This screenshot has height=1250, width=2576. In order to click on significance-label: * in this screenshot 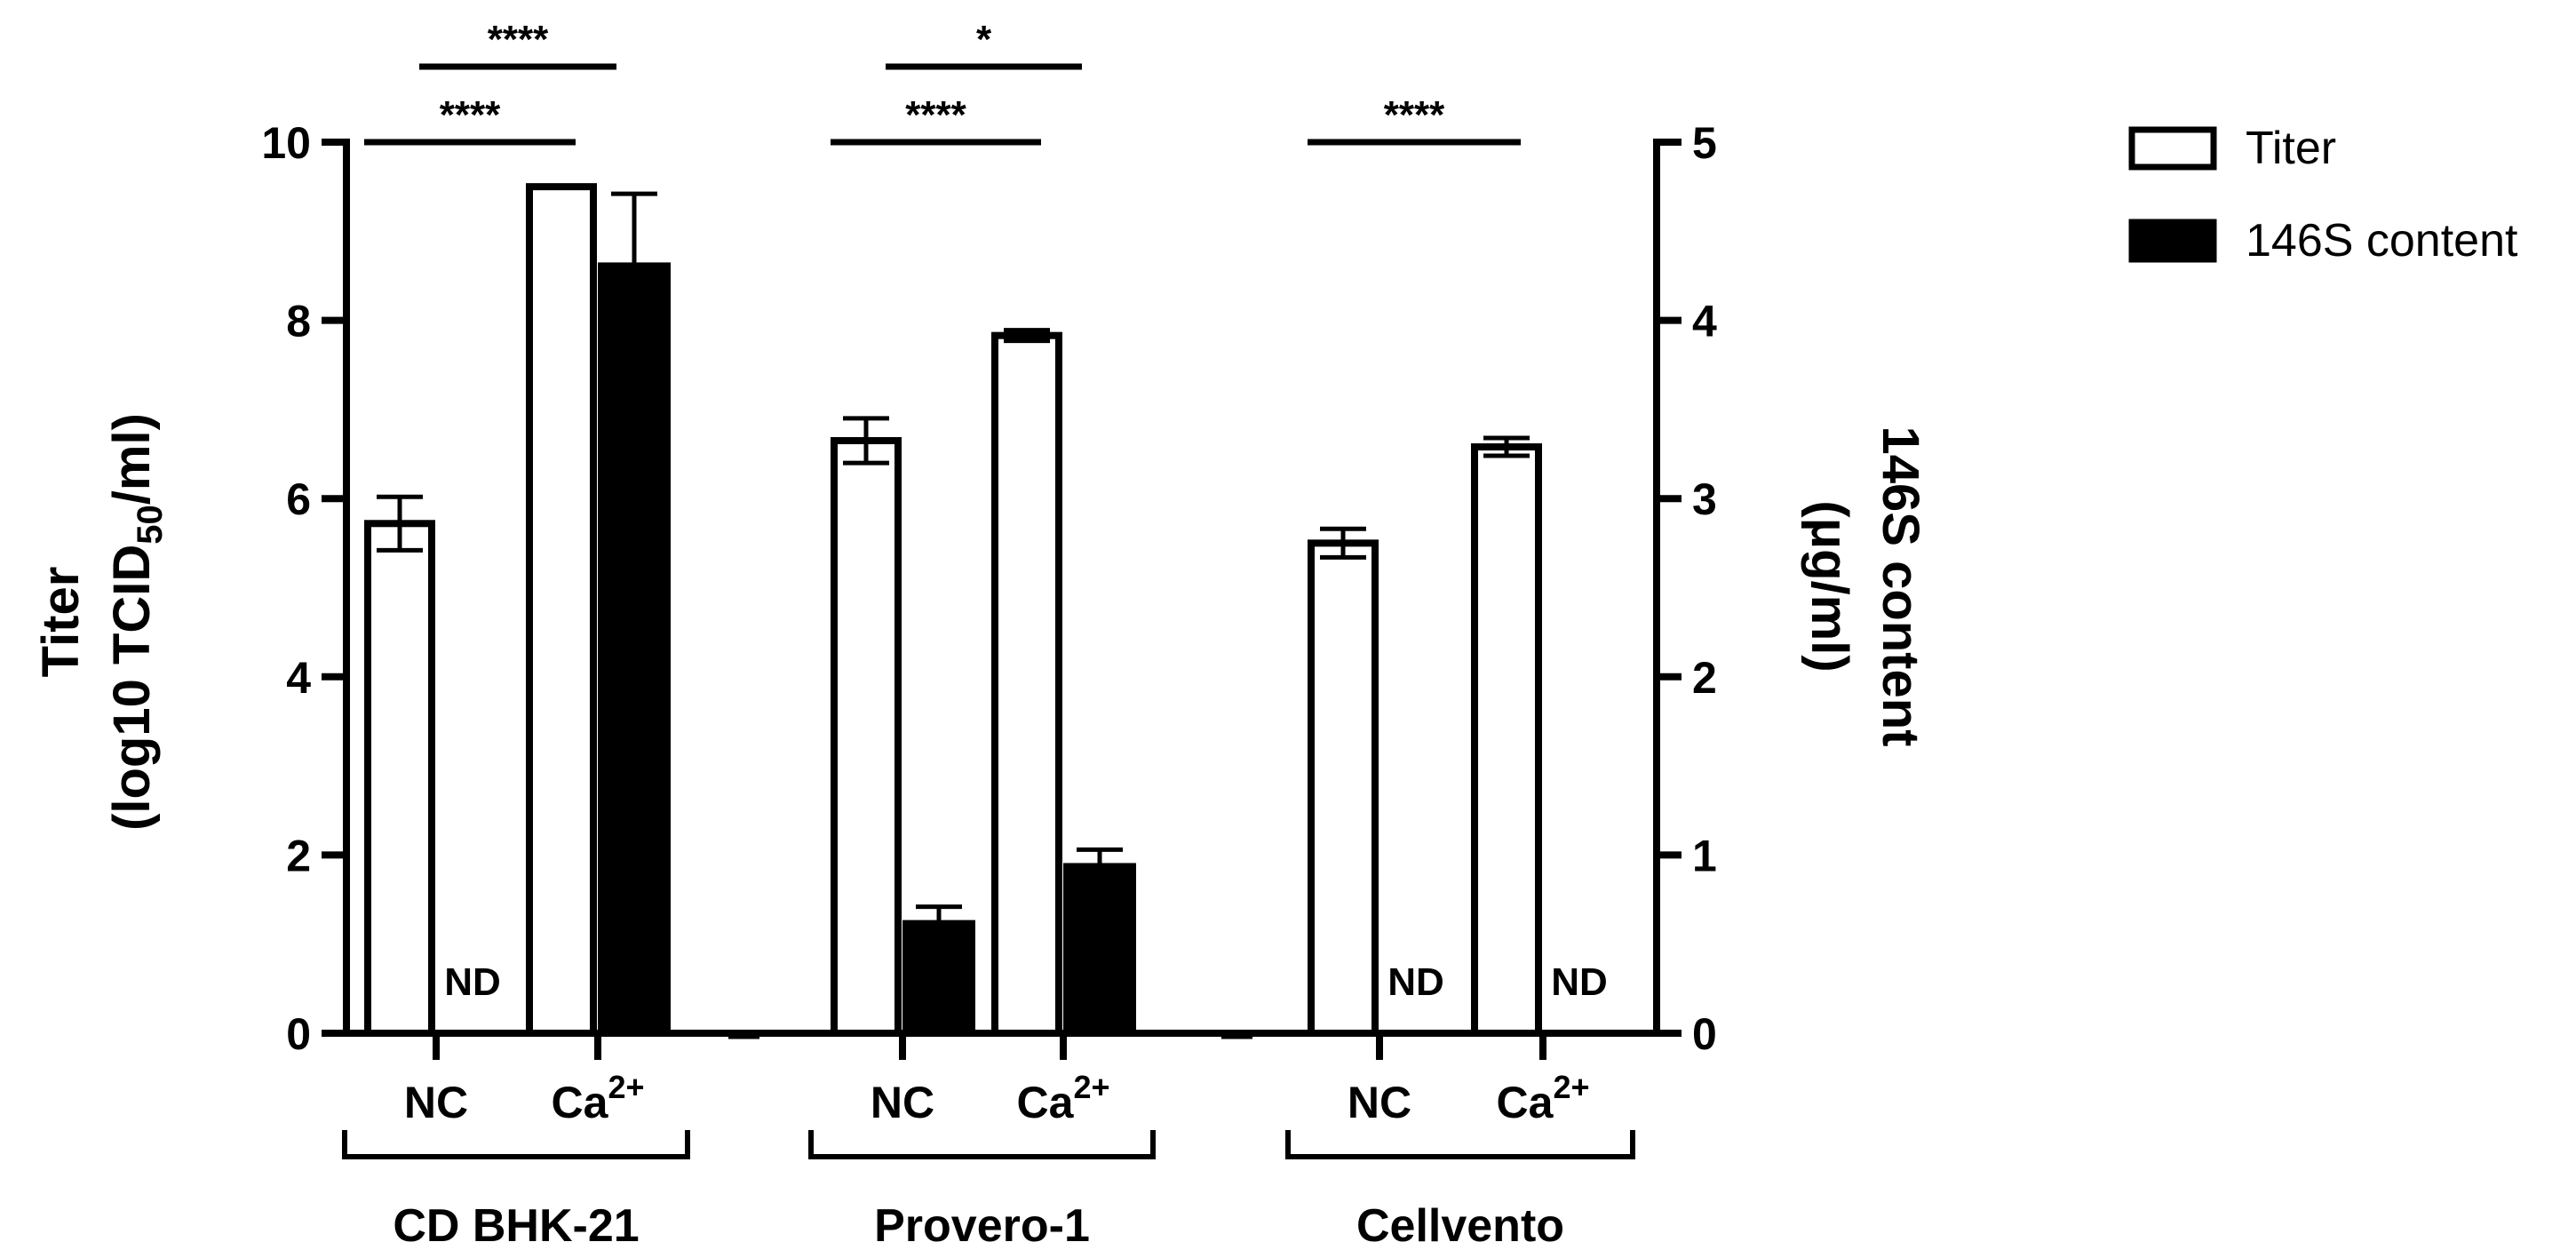, I will do `click(984, 39)`.